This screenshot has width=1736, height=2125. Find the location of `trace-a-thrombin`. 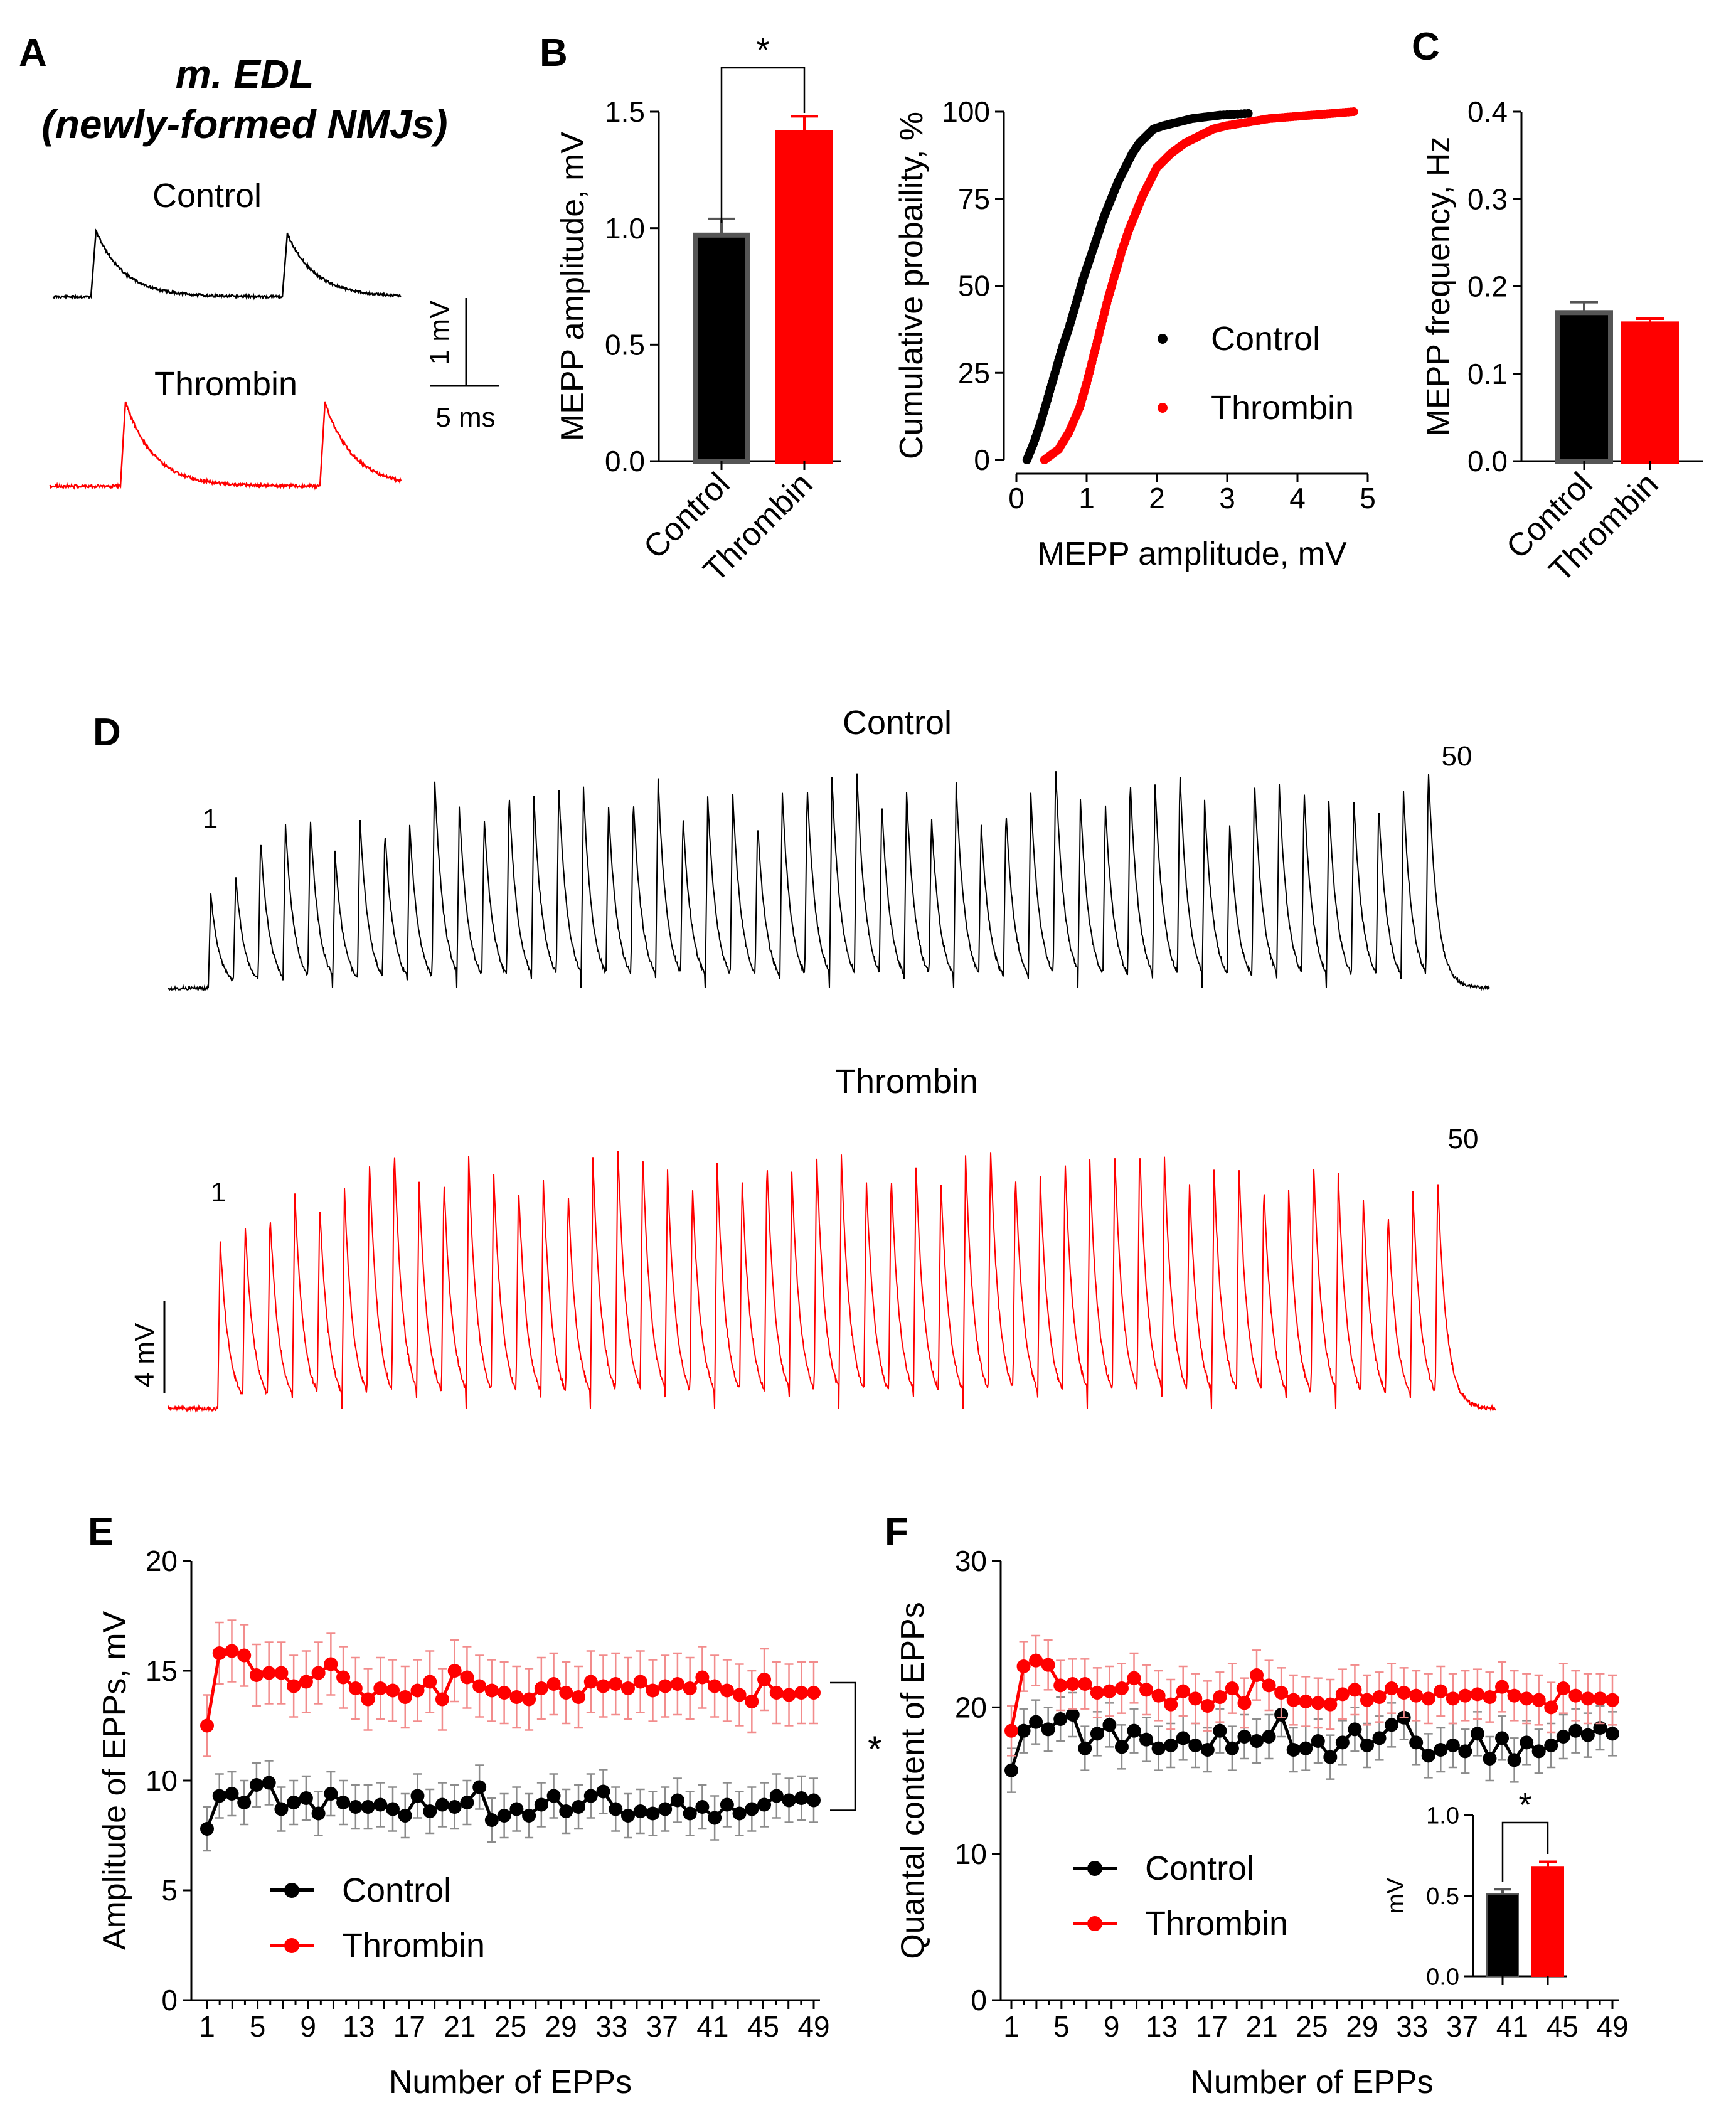

trace-a-thrombin is located at coordinates (225, 446).